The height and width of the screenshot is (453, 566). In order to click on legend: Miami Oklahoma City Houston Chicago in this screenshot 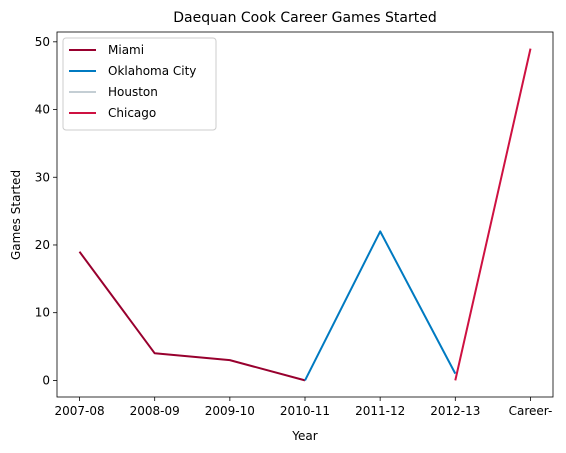, I will do `click(139, 84)`.